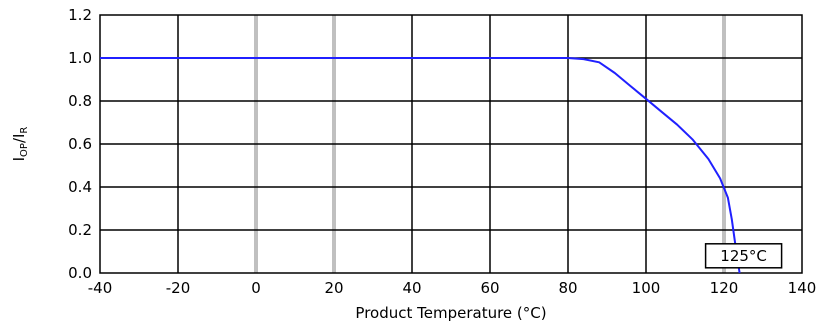 The width and height of the screenshot is (830, 325). I want to click on y-tick-label: 0.6, so click(80, 144).